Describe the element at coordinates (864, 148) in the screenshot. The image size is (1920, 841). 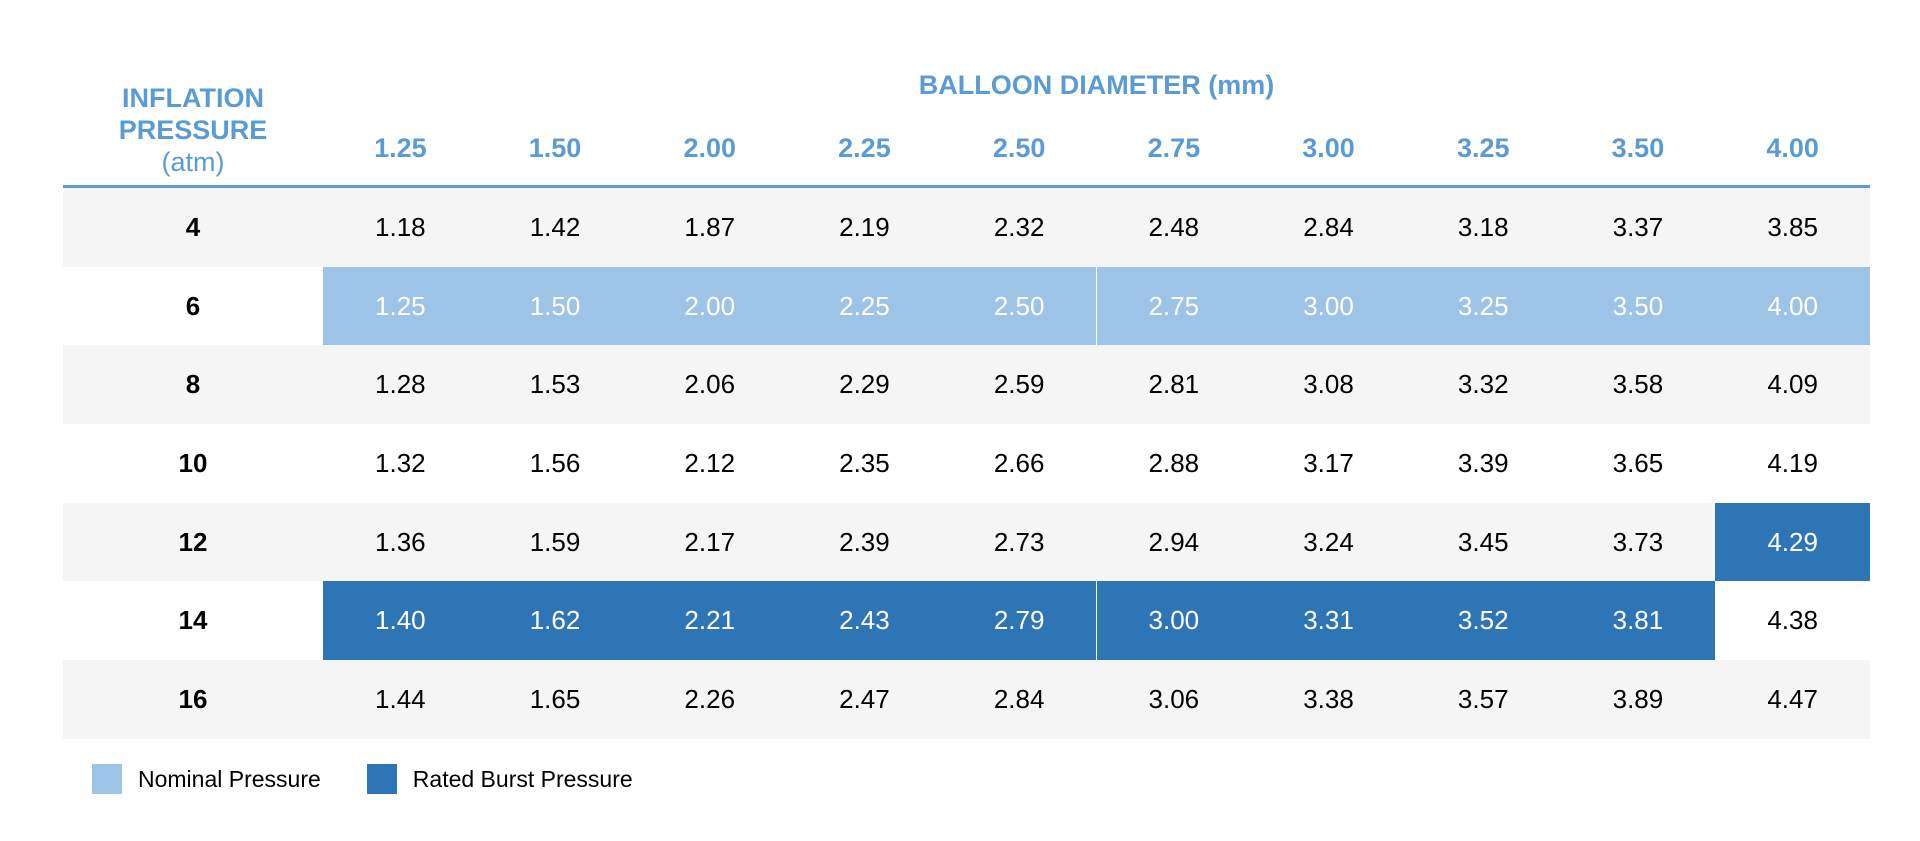
I see `diameter-header-cell: 2.25` at that location.